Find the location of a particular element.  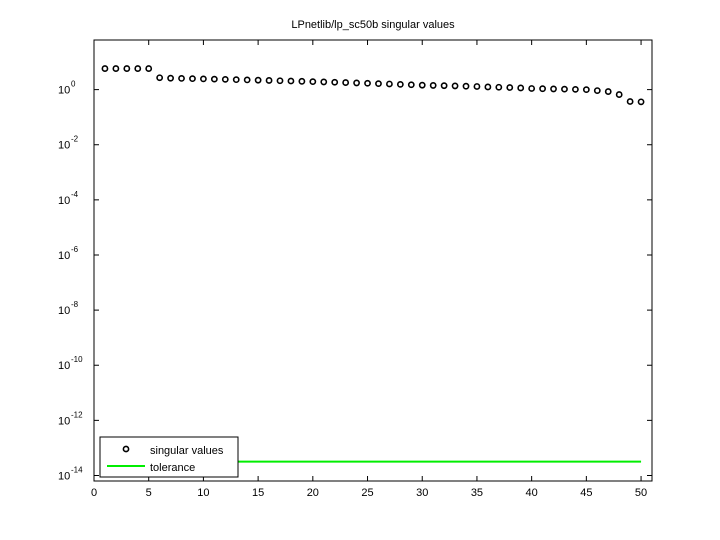

y-tick-exponent: -6 is located at coordinates (75, 249).